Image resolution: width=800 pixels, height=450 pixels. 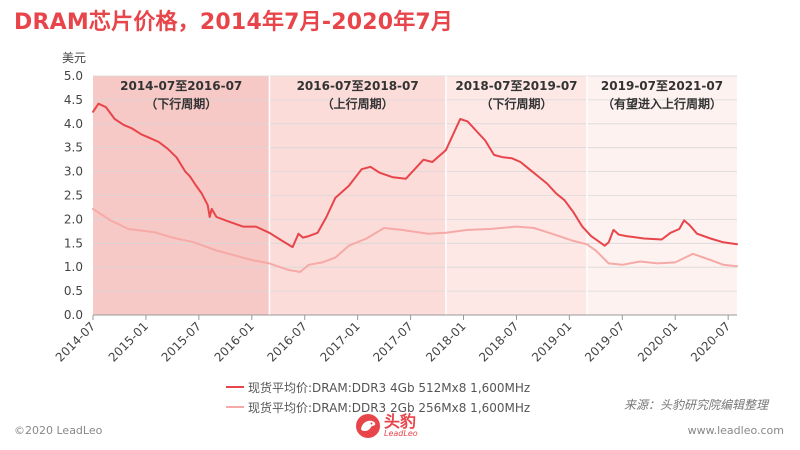 What do you see at coordinates (415, 240) in the screenshot?
I see `series-line-ddr3-2gb` at bounding box center [415, 240].